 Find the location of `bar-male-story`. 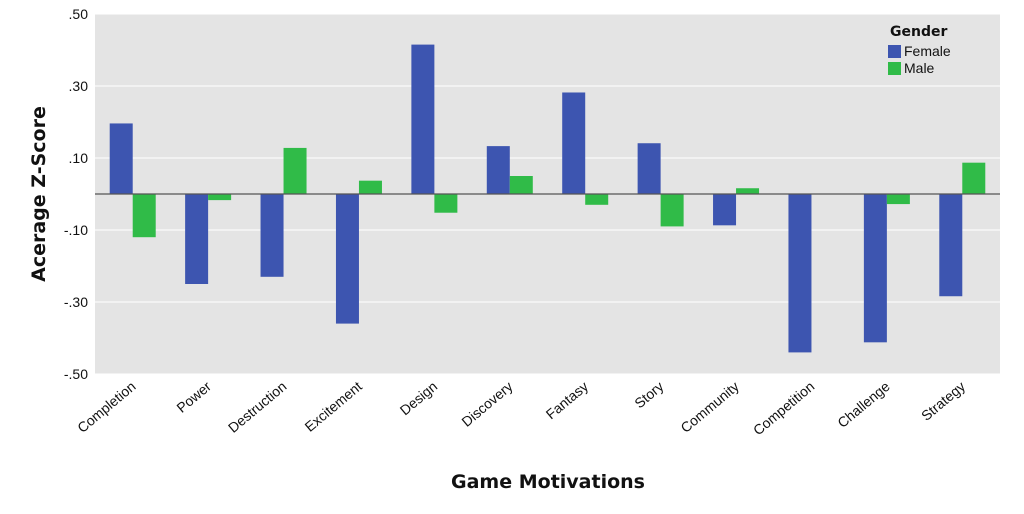

bar-male-story is located at coordinates (672, 210).